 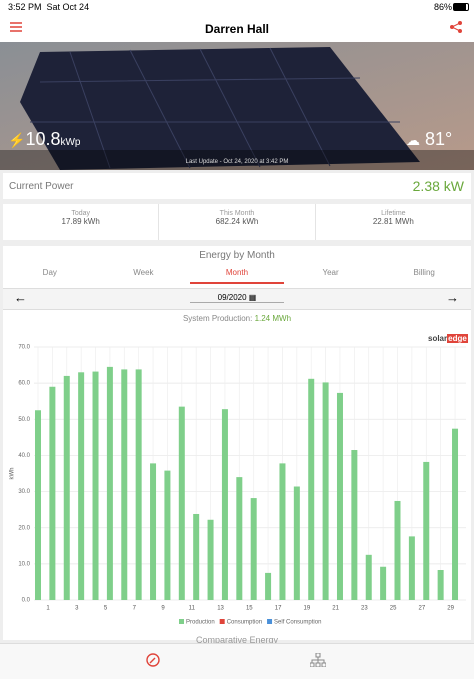 I want to click on current-power-label: Current Power, so click(x=41, y=186).